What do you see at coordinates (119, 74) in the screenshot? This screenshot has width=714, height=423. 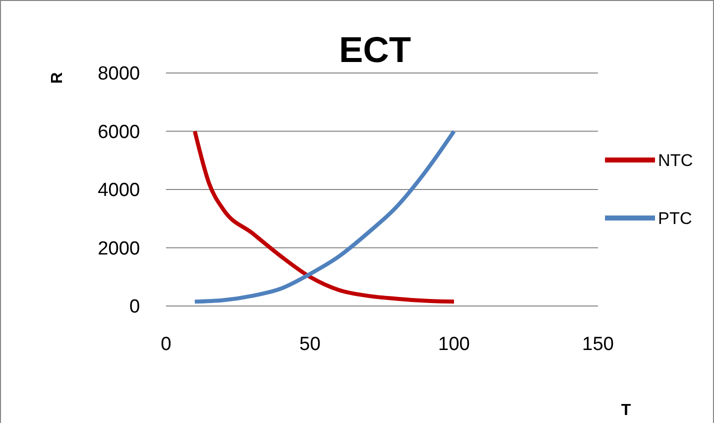 I see `y-tick-label: 8000` at bounding box center [119, 74].